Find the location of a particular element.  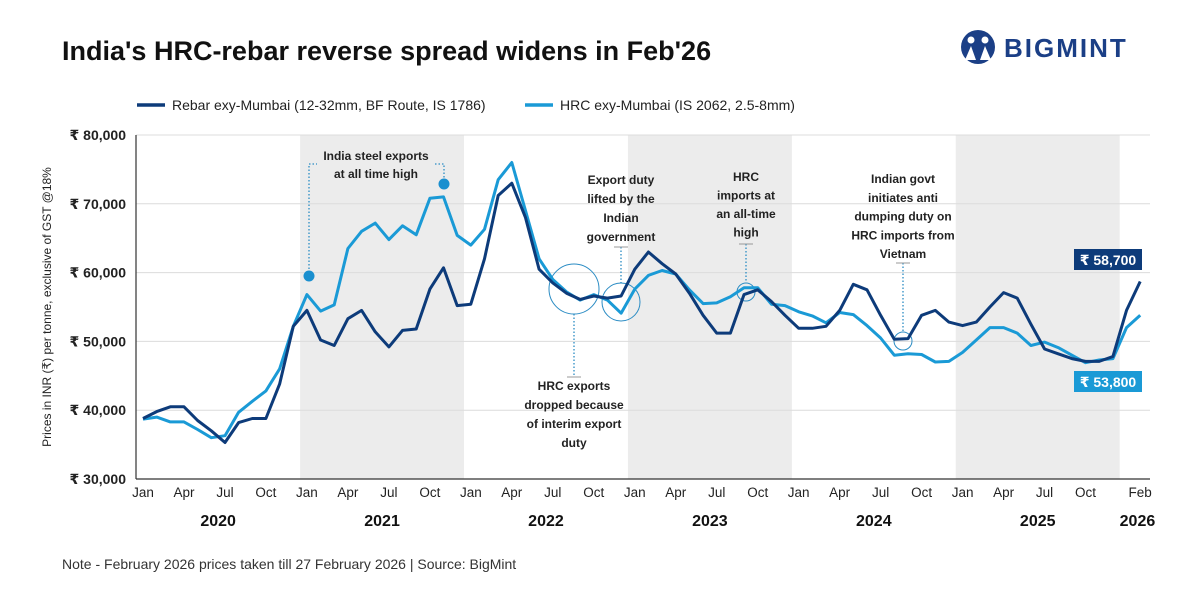

annotation-circle is located at coordinates (574, 289).